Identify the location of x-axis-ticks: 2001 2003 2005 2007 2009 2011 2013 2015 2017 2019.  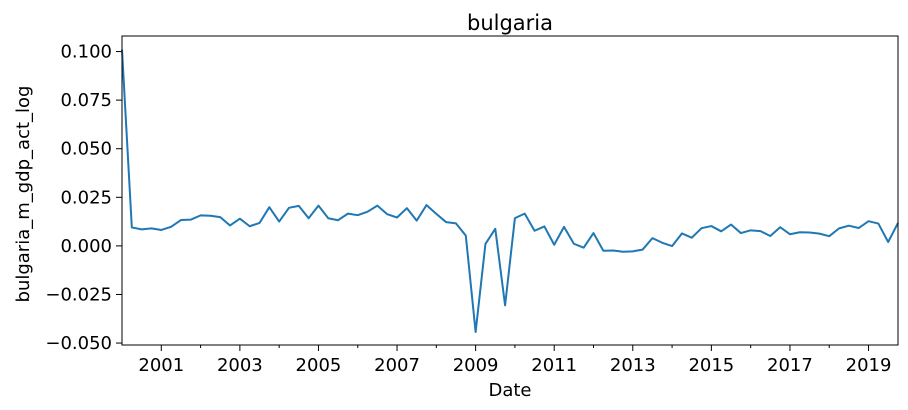
(514, 360).